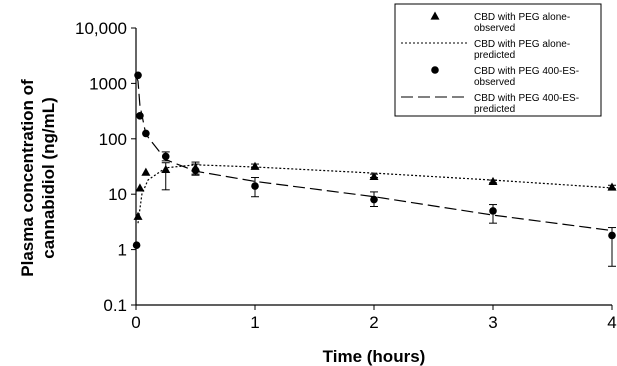  I want to click on y-tick-label: 10, so click(117, 194).